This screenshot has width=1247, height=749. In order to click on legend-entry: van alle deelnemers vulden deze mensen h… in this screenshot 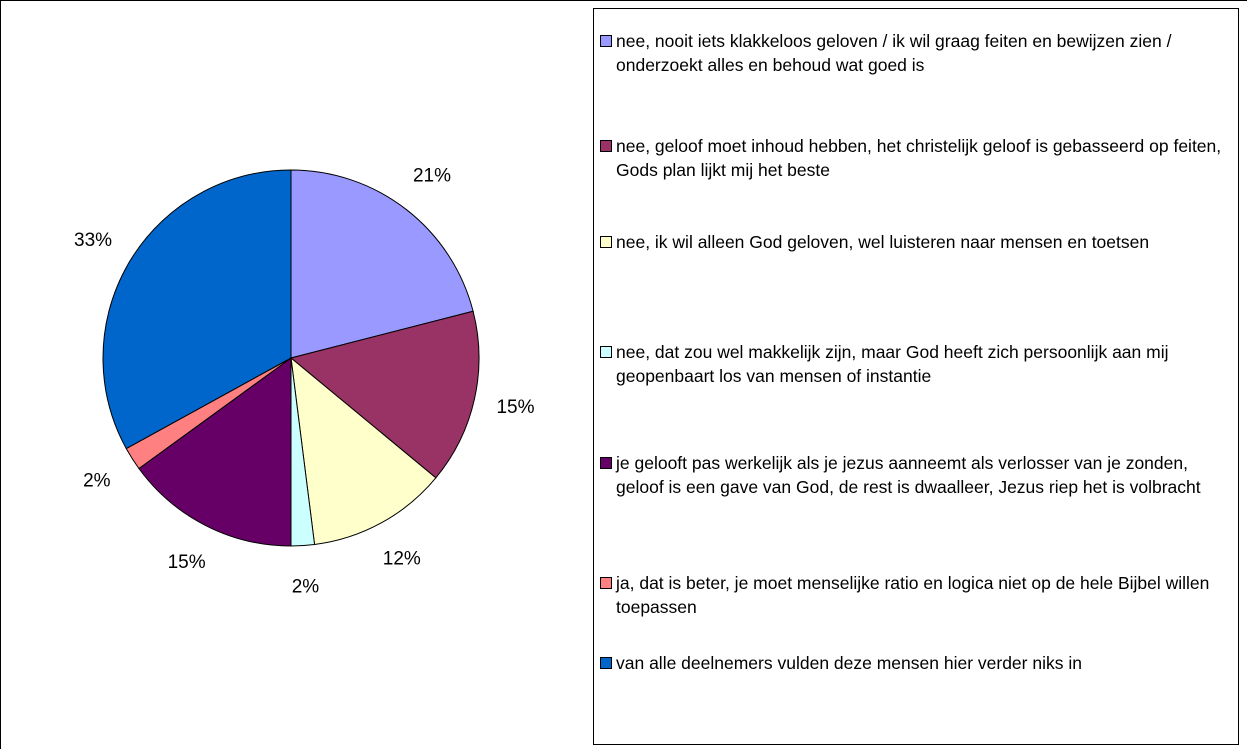, I will do `click(916, 663)`.